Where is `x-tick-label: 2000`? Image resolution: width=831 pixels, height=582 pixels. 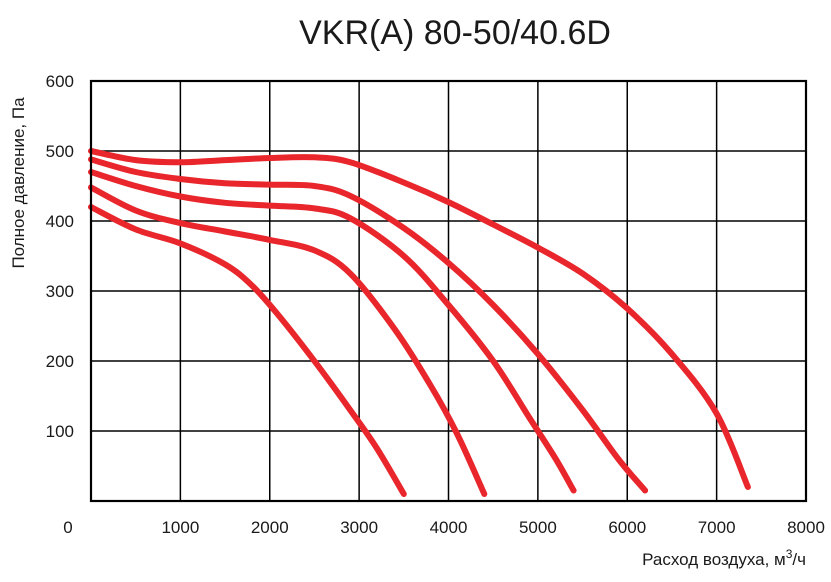
x-tick-label: 2000 is located at coordinates (270, 527).